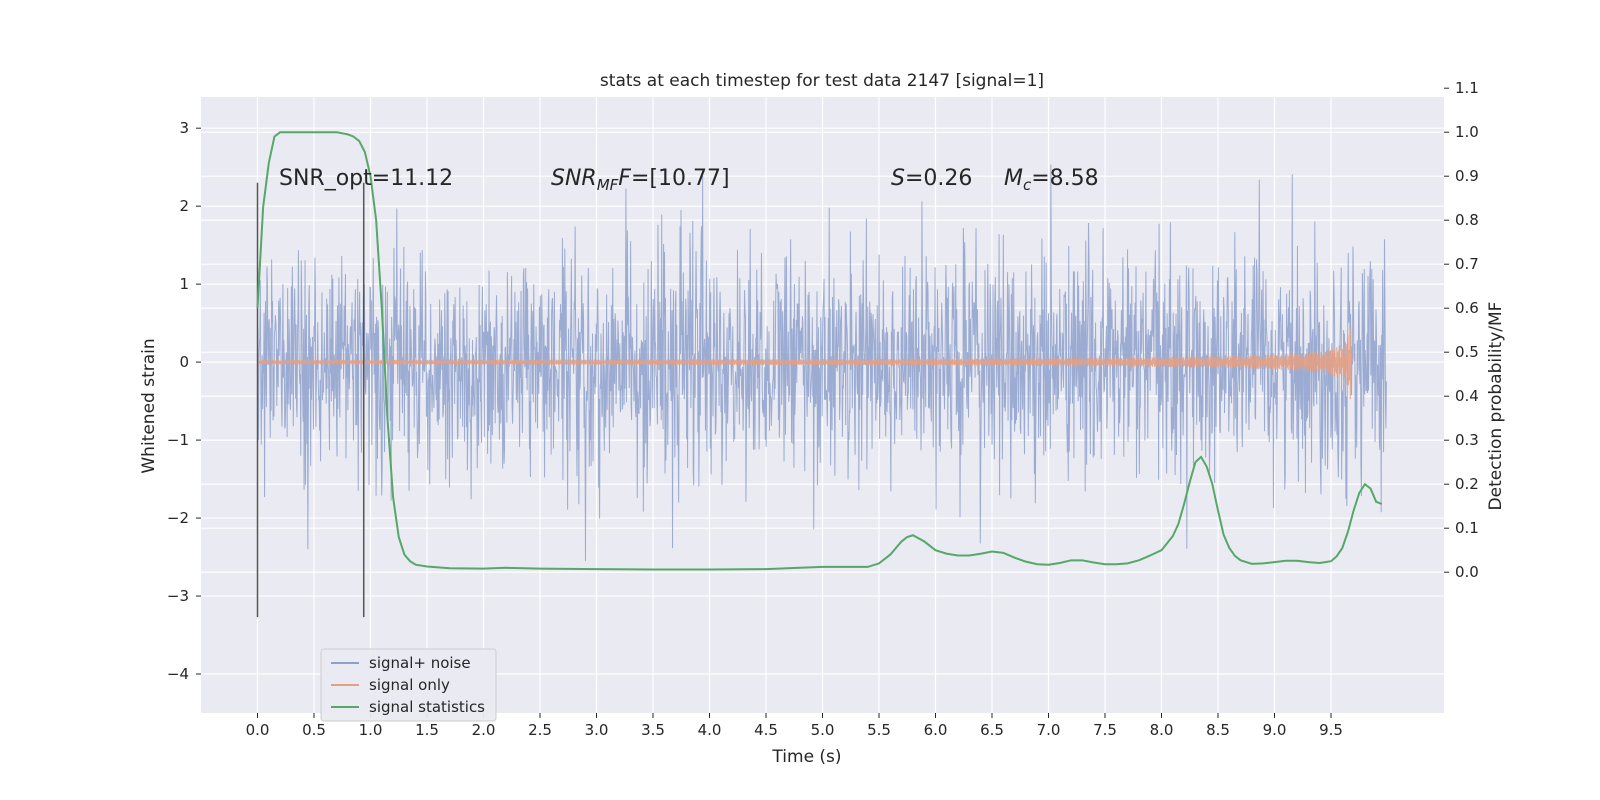 The height and width of the screenshot is (800, 1600). I want to click on y-right-tick-label: 0.9, so click(1467, 176).